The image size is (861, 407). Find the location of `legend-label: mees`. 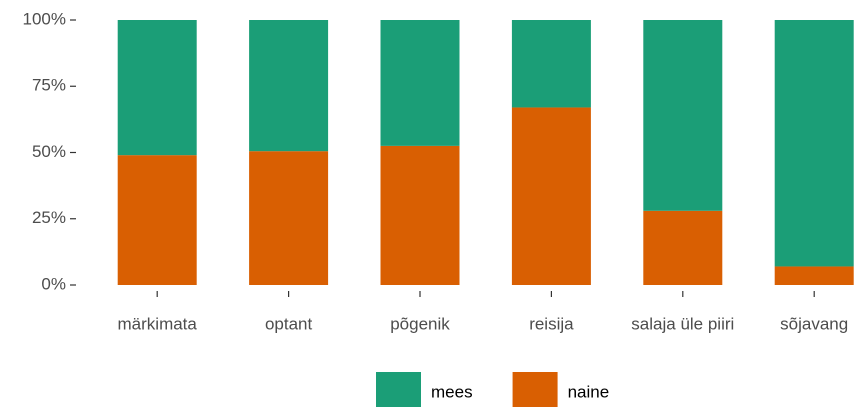

legend-label: mees is located at coordinates (452, 391).